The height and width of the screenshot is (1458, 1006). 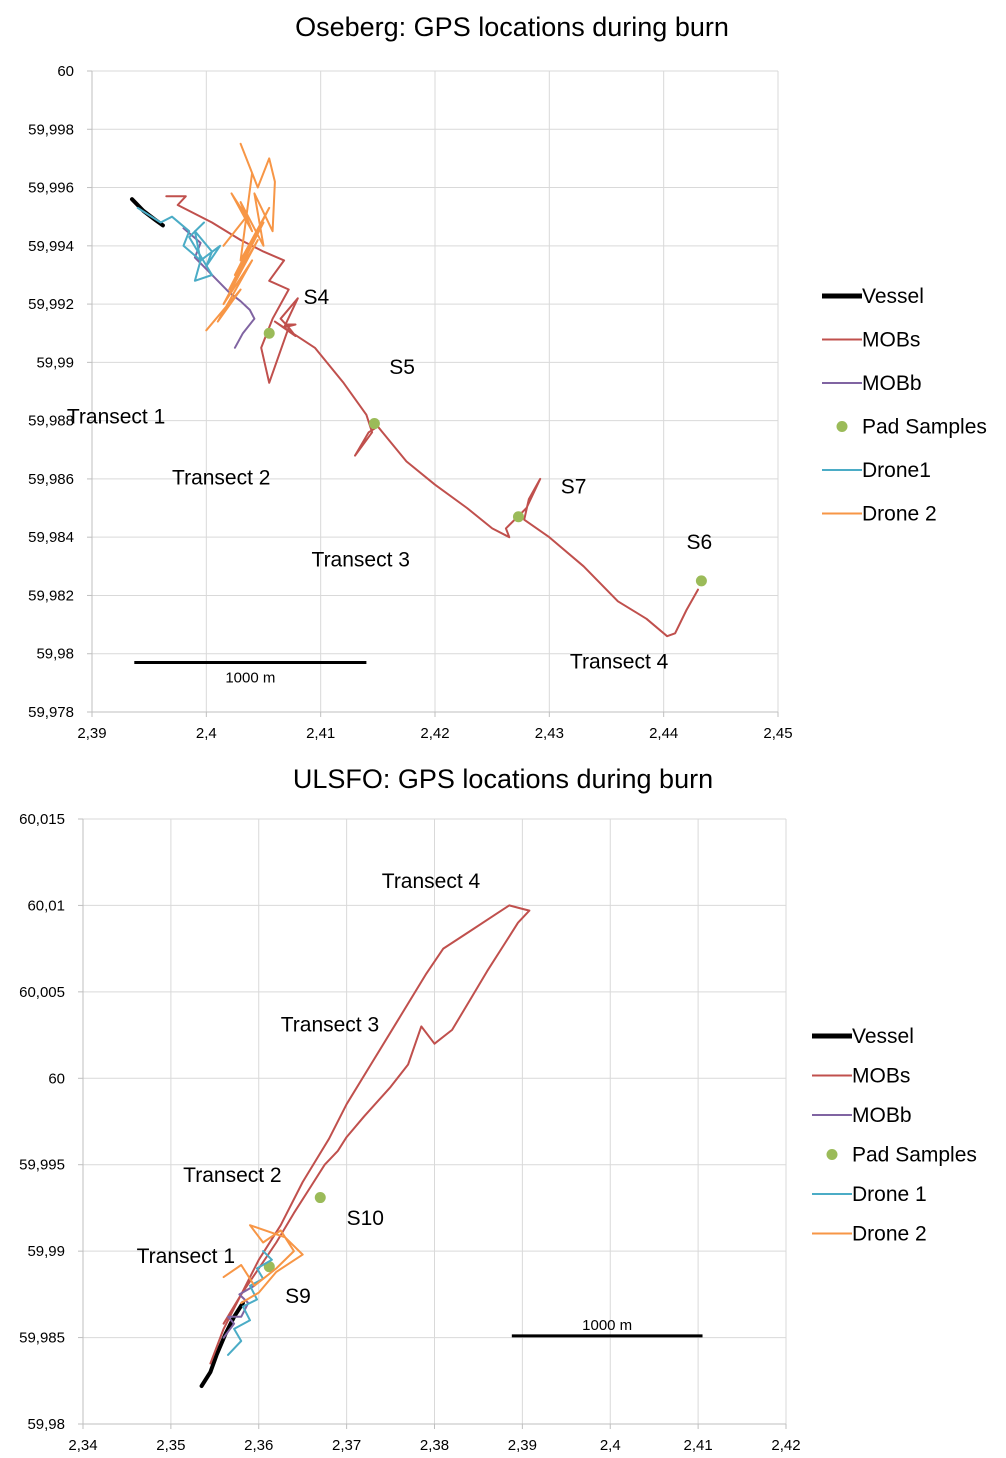 I want to click on legend: Vessel MOBs MOBb Pad Samples Drone1 Drone 2, so click(x=904, y=405).